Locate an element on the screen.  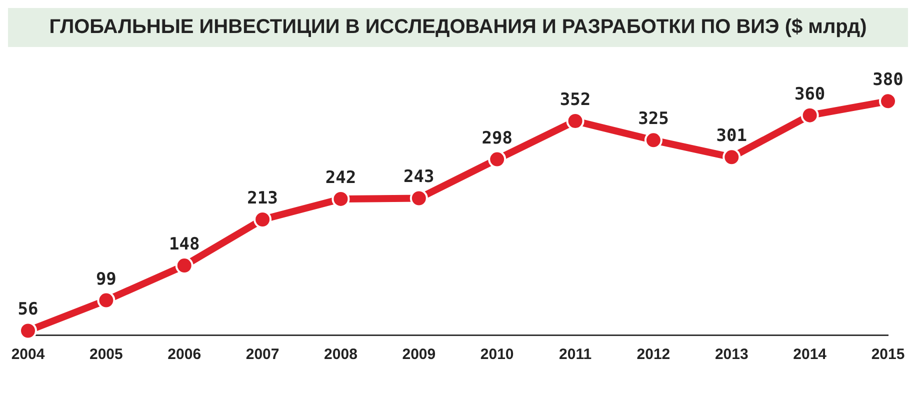
x-tick-label: 2004 is located at coordinates (28, 355).